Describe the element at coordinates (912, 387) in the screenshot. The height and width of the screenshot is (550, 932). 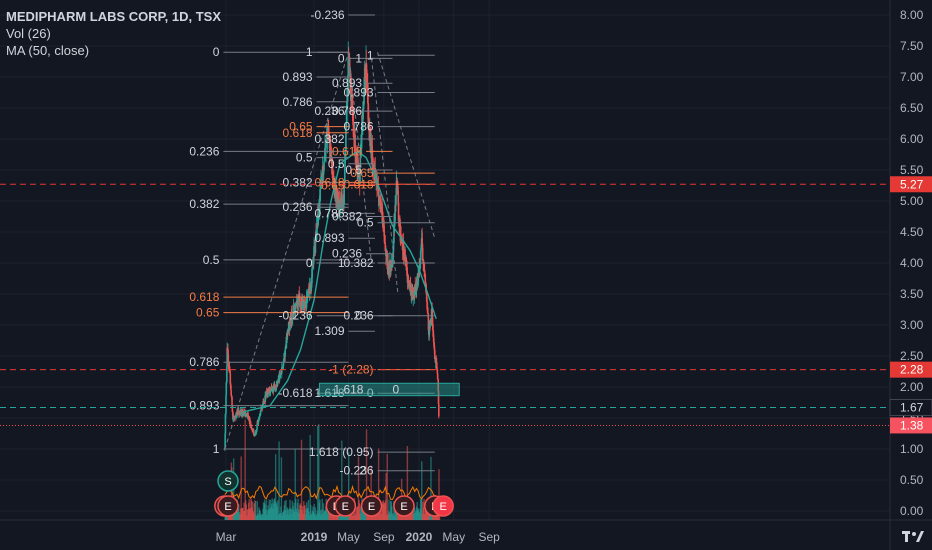
I see `y-tick-label: 2.00` at that location.